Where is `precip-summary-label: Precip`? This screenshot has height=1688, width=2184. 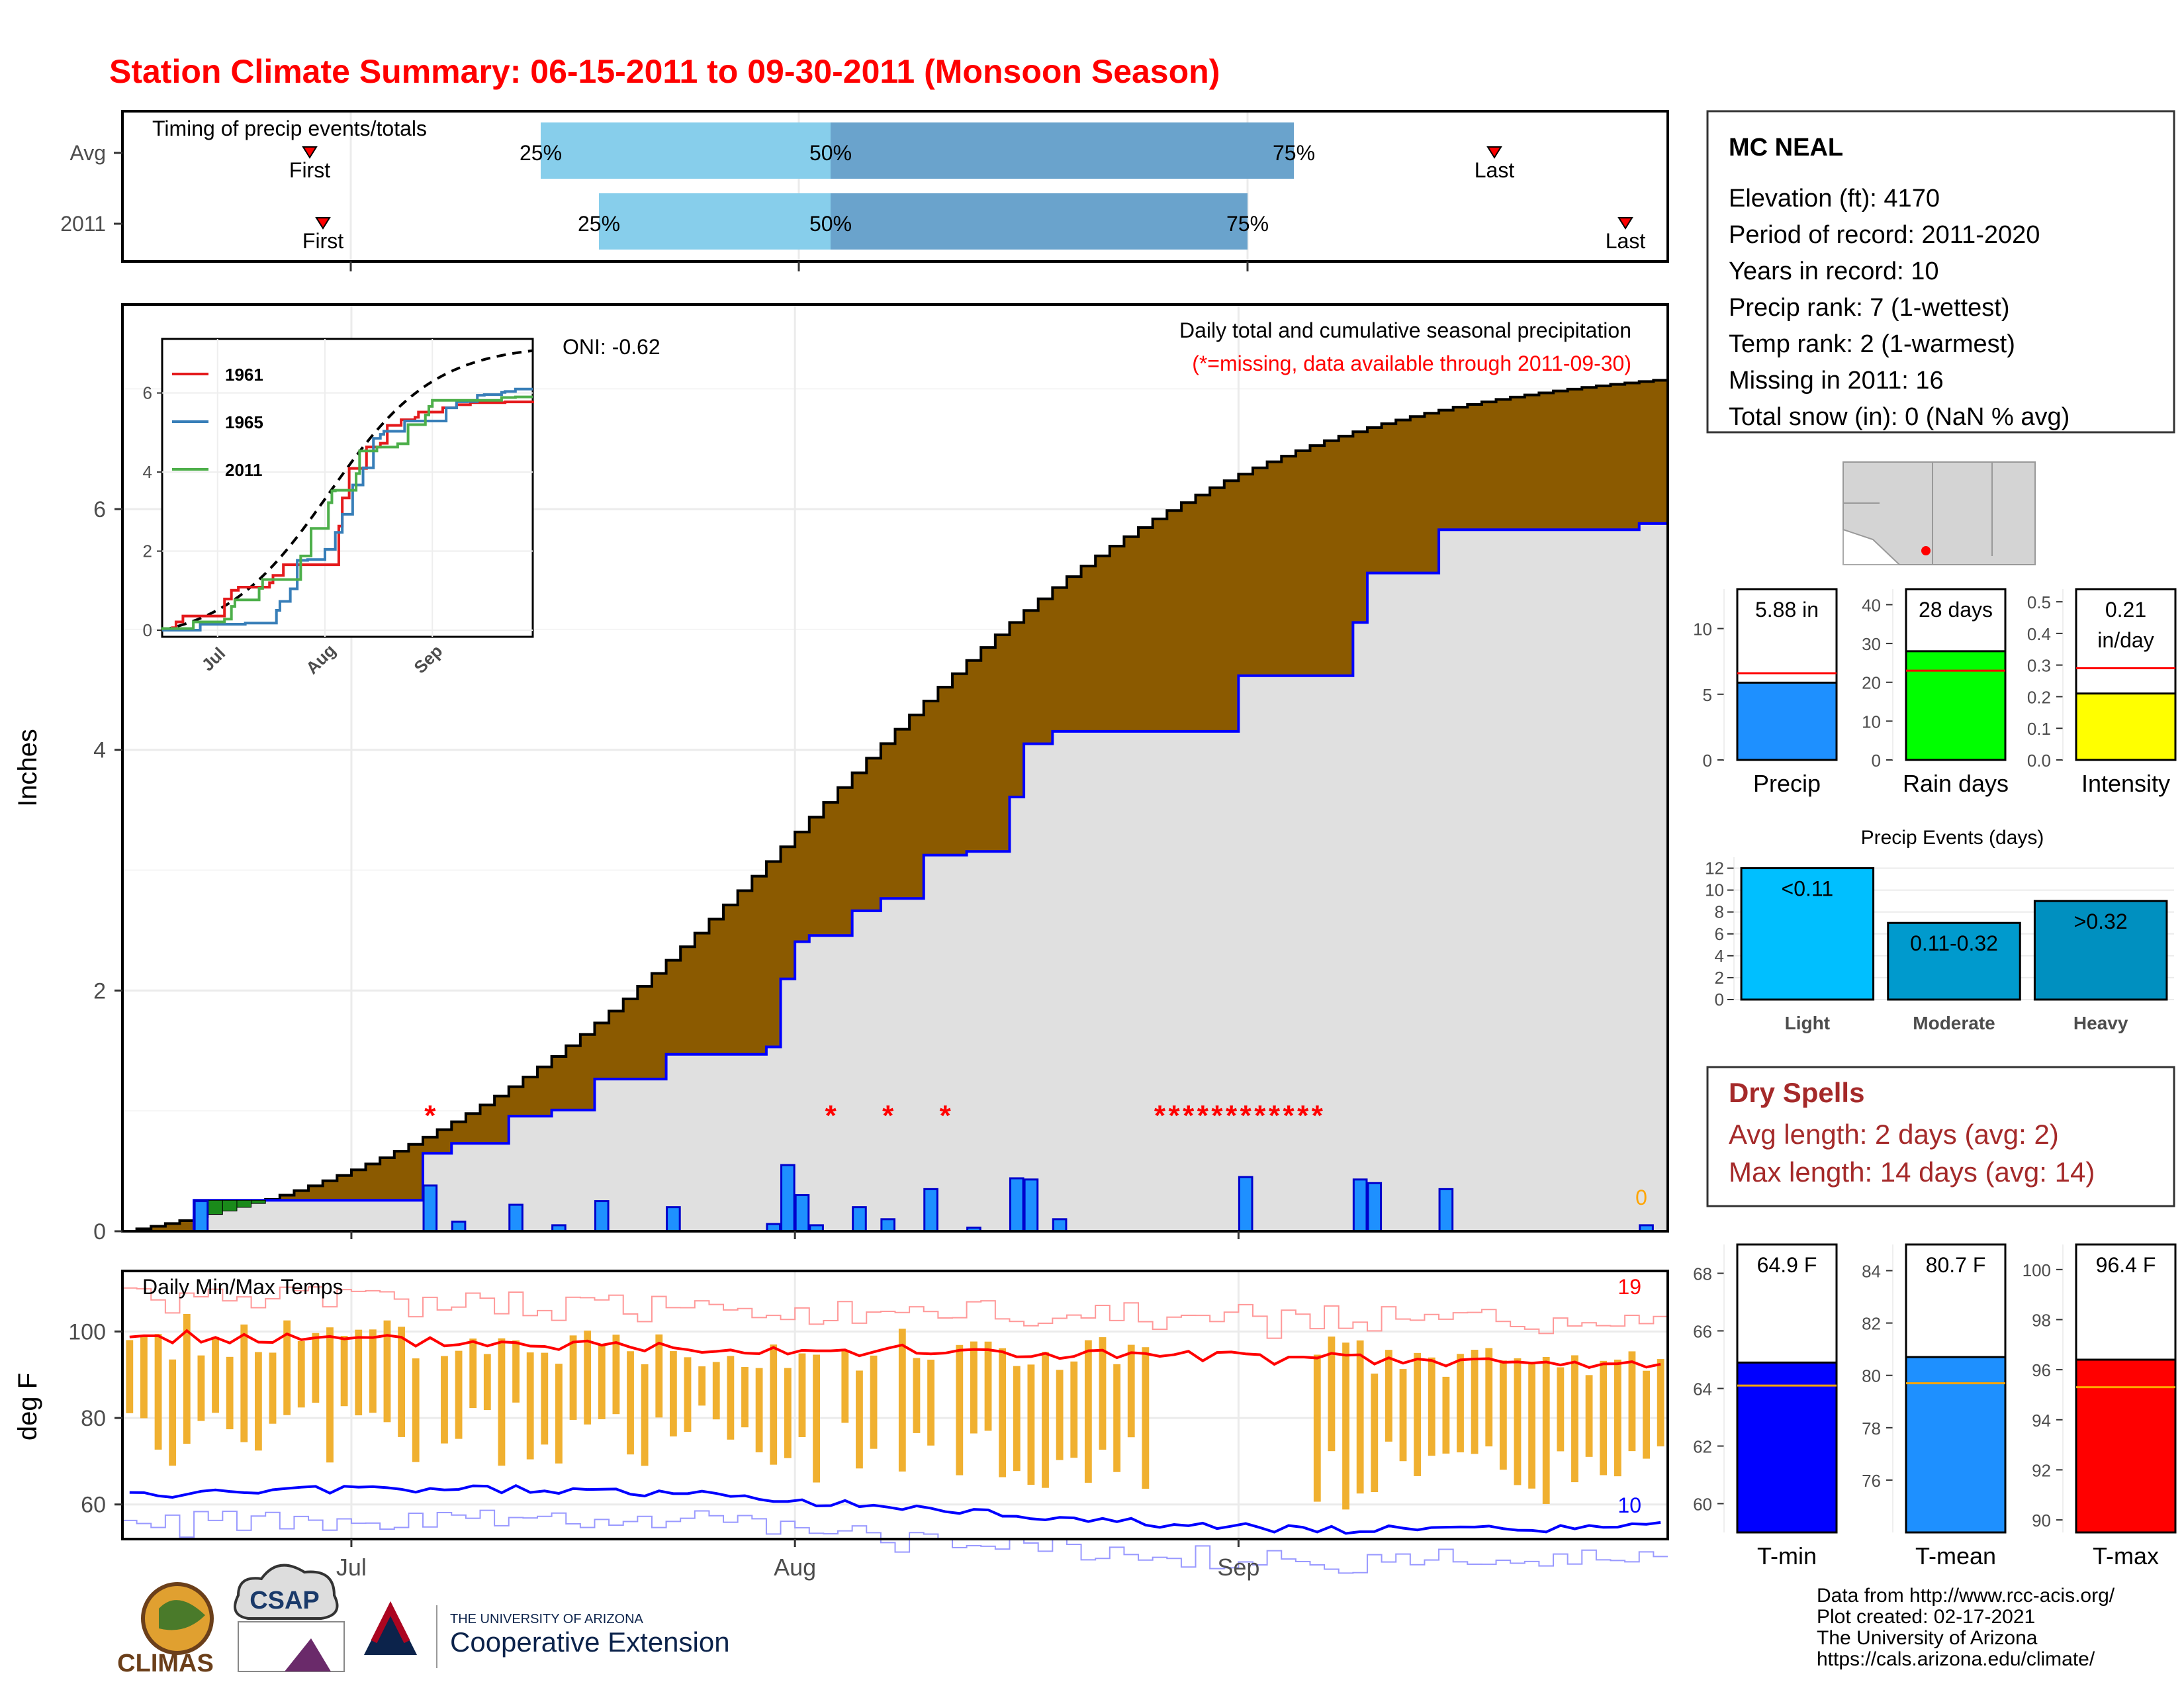
precip-summary-label: Precip is located at coordinates (1787, 783).